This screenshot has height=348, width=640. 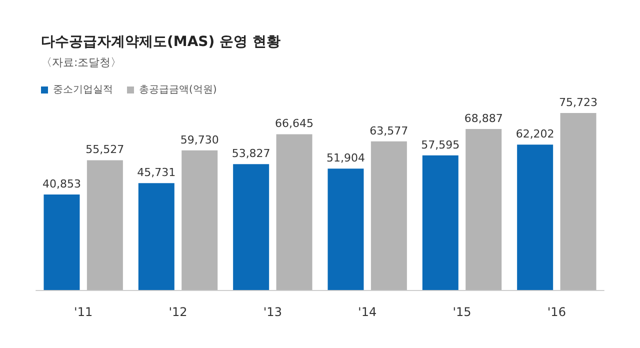 What do you see at coordinates (272, 312) in the screenshot?
I see `x-tick-label: '13` at bounding box center [272, 312].